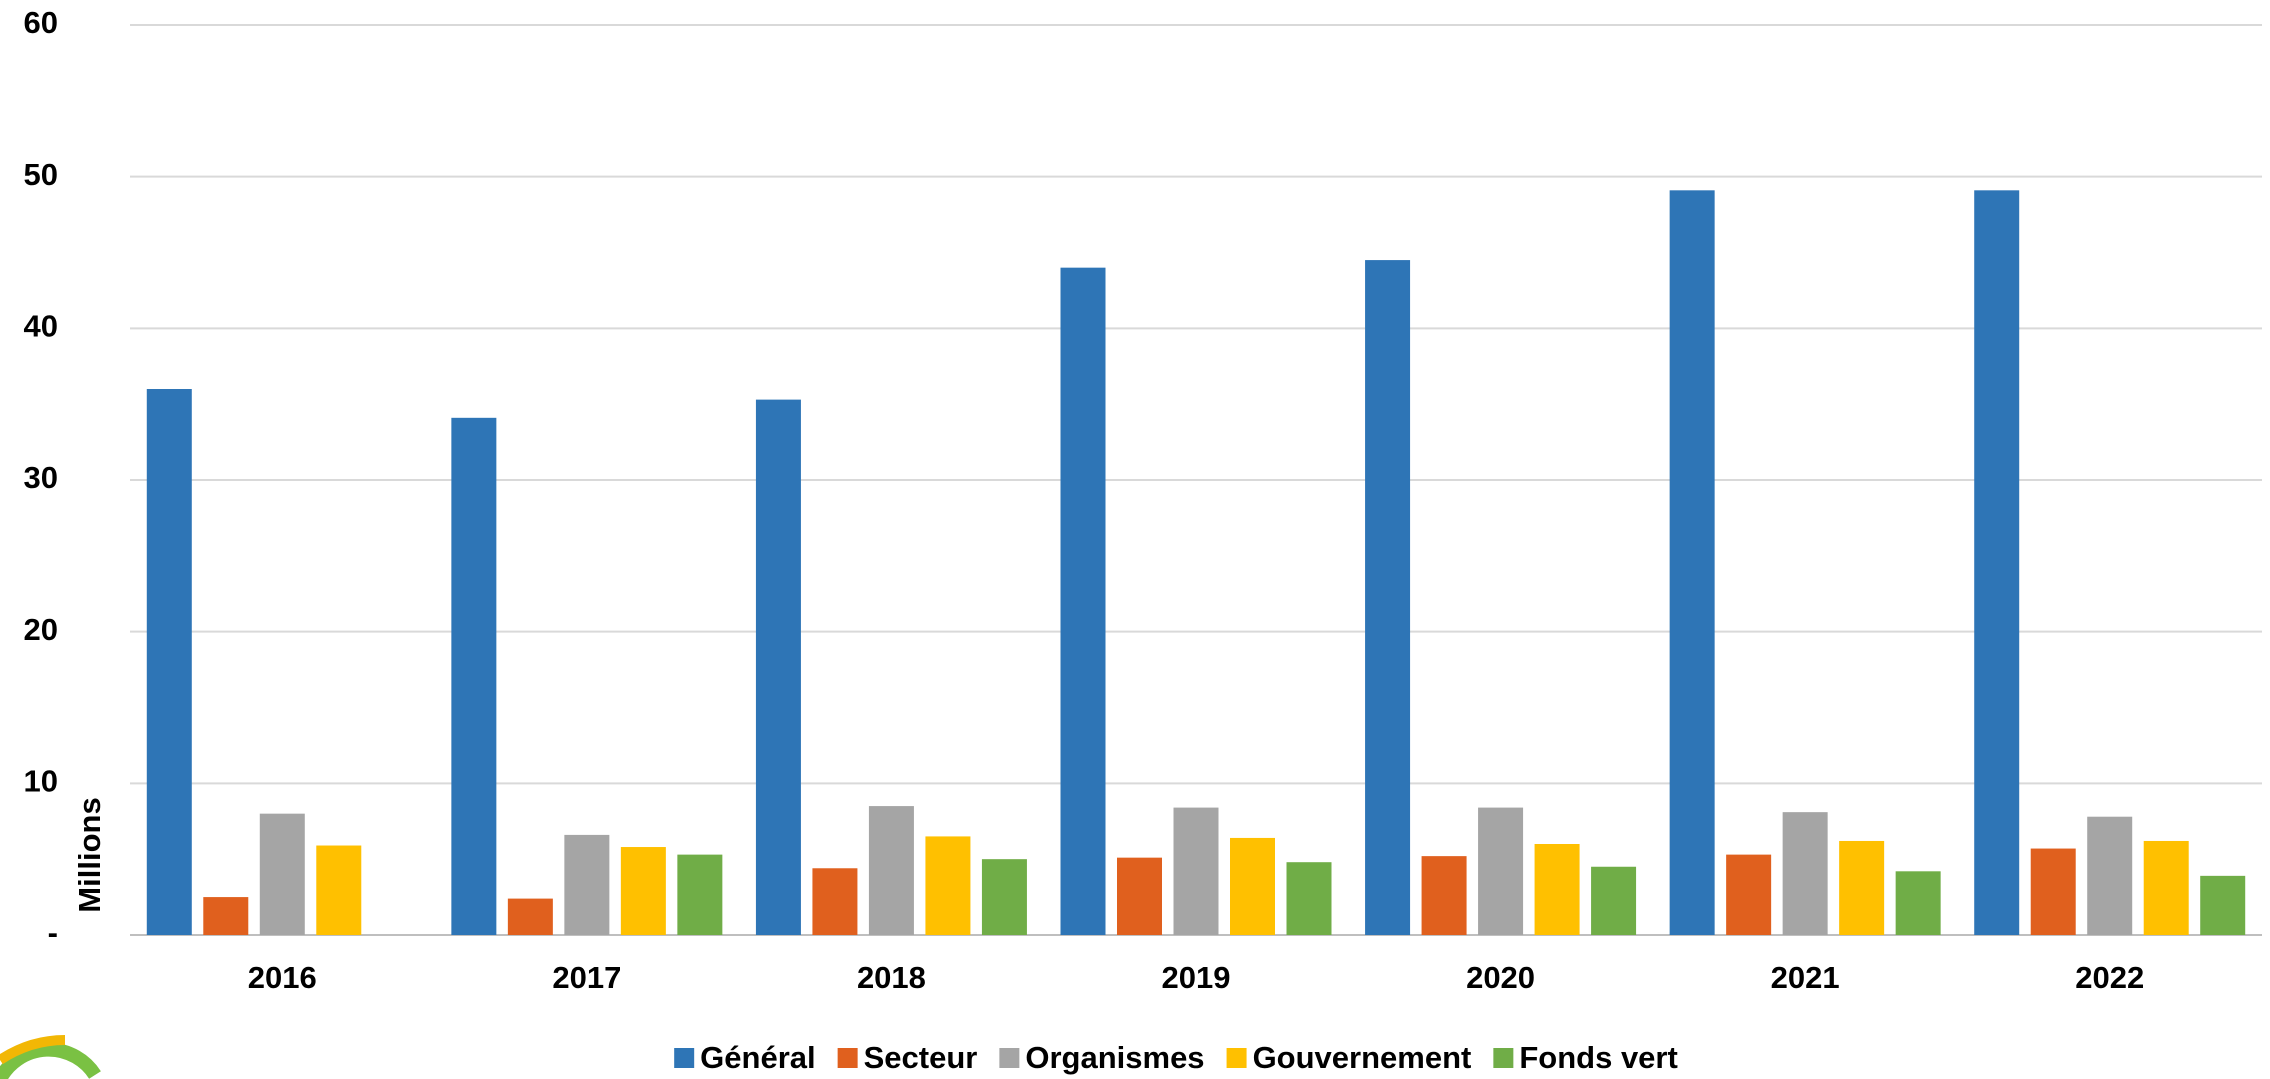 The height and width of the screenshot is (1079, 2270). What do you see at coordinates (1598, 1057) in the screenshot?
I see `legend-label: Fonds vert` at bounding box center [1598, 1057].